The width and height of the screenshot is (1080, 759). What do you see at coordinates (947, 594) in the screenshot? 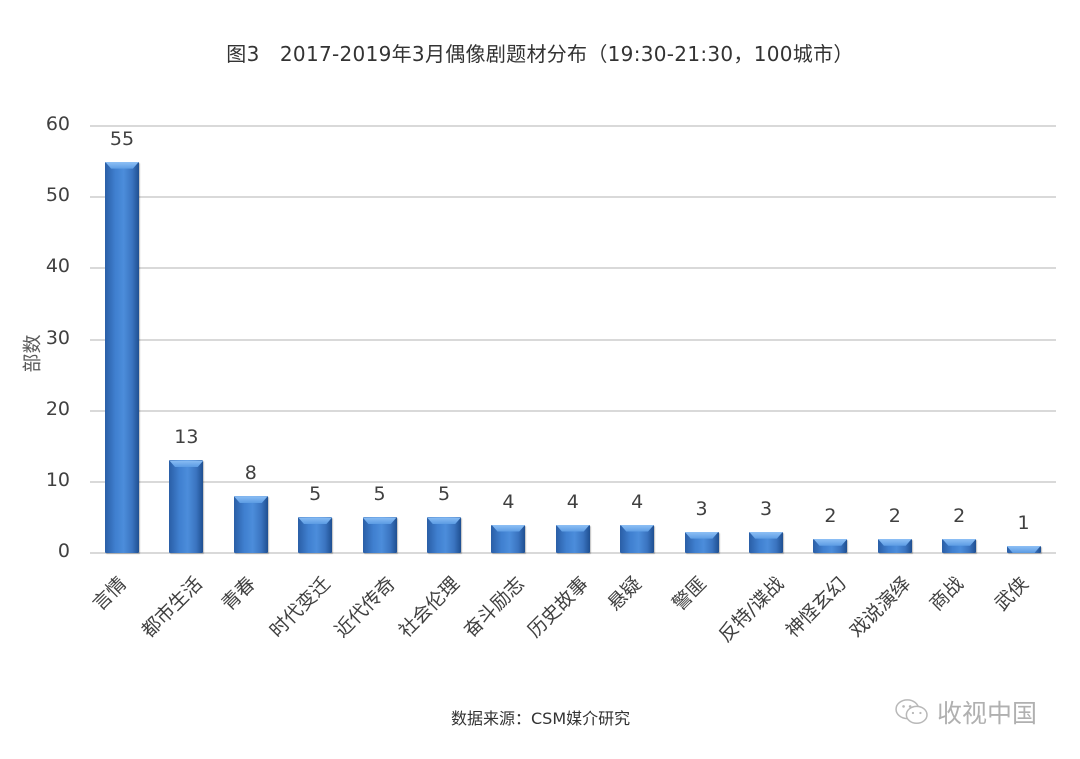
I see `x-tick-label: 商战` at bounding box center [947, 594].